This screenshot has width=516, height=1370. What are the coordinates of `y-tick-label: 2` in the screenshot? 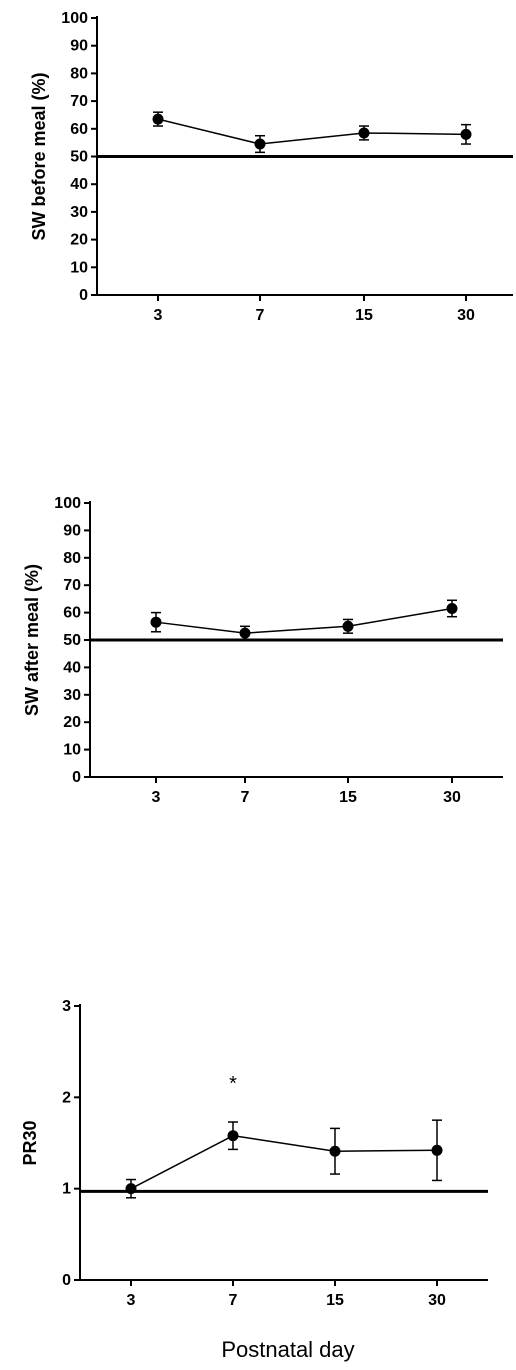 It's located at (66, 1097).